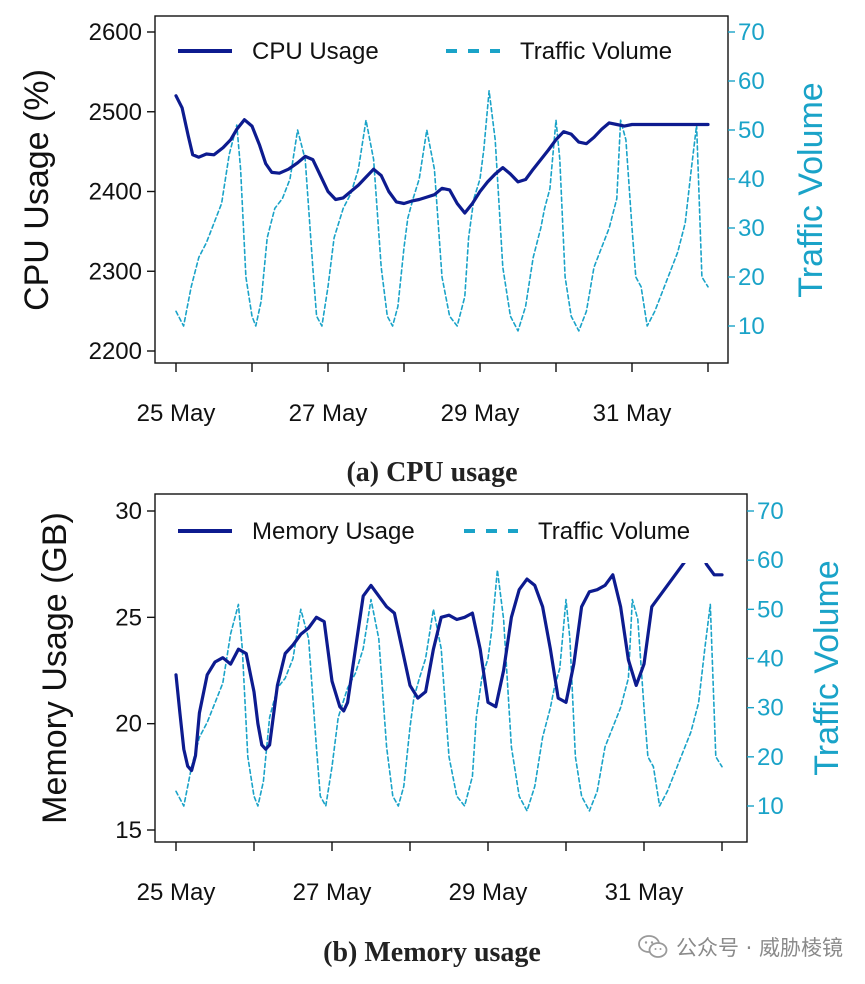 Image resolution: width=865 pixels, height=984 pixels. I want to click on y-tick-label-memory-1: 20, so click(128, 724).